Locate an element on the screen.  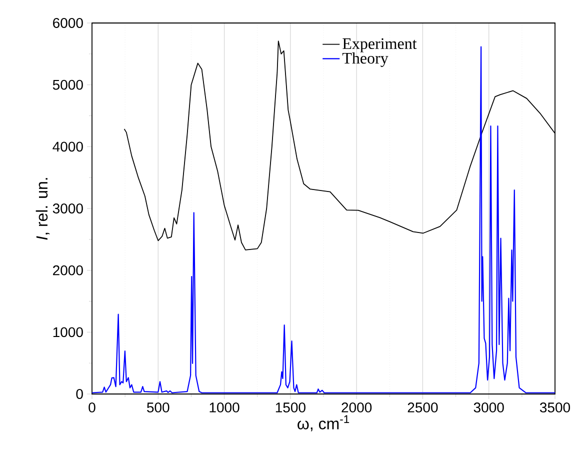
legend-label: Theory is located at coordinates (365, 59).